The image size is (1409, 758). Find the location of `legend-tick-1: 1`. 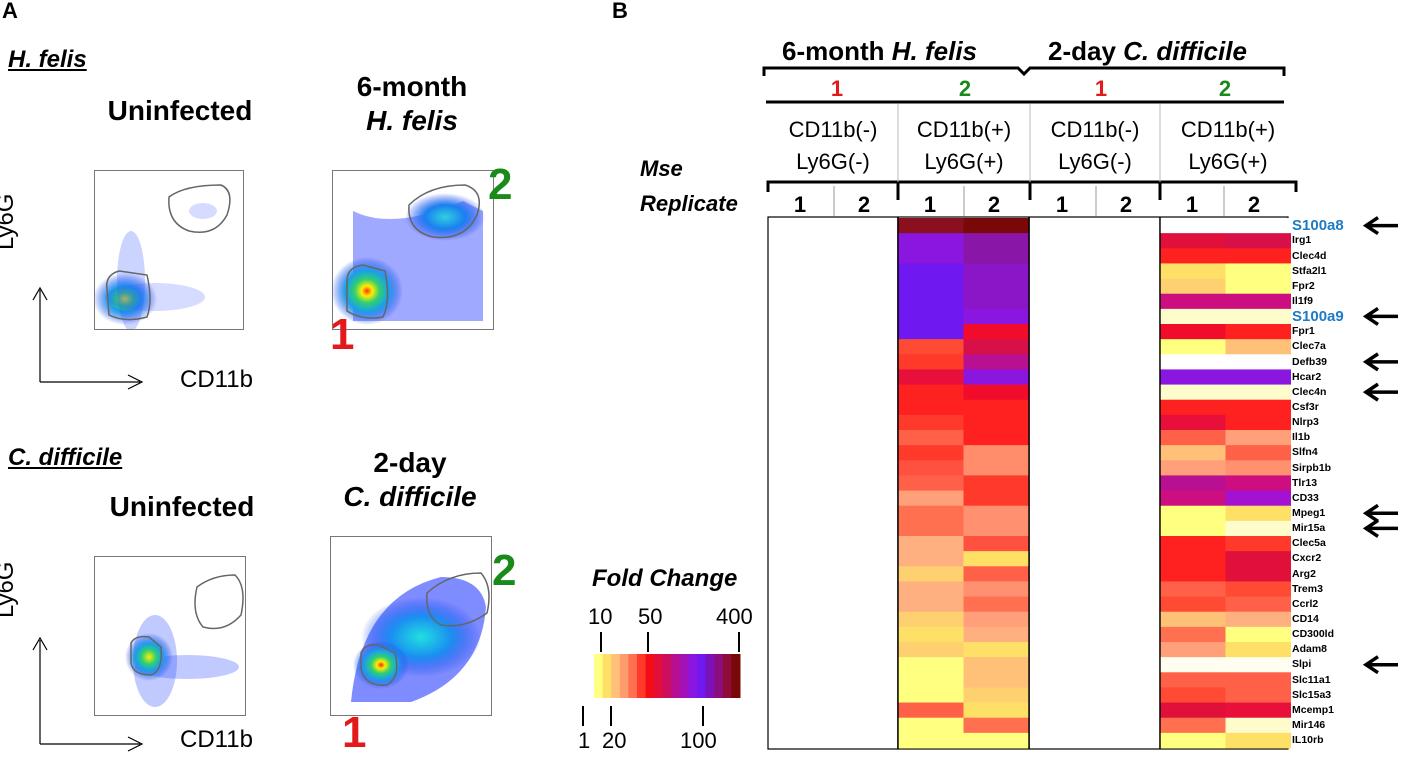

legend-tick-1: 1 is located at coordinates (584, 740).